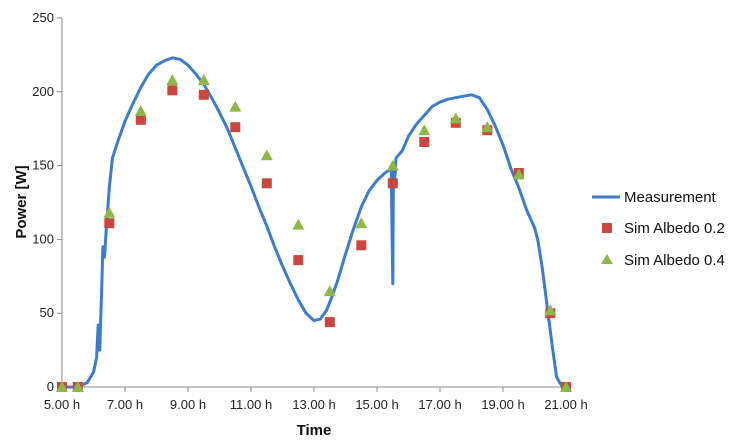  What do you see at coordinates (47, 202) in the screenshot?
I see `y-ticks-layer: 0 50 100 150 200 250` at bounding box center [47, 202].